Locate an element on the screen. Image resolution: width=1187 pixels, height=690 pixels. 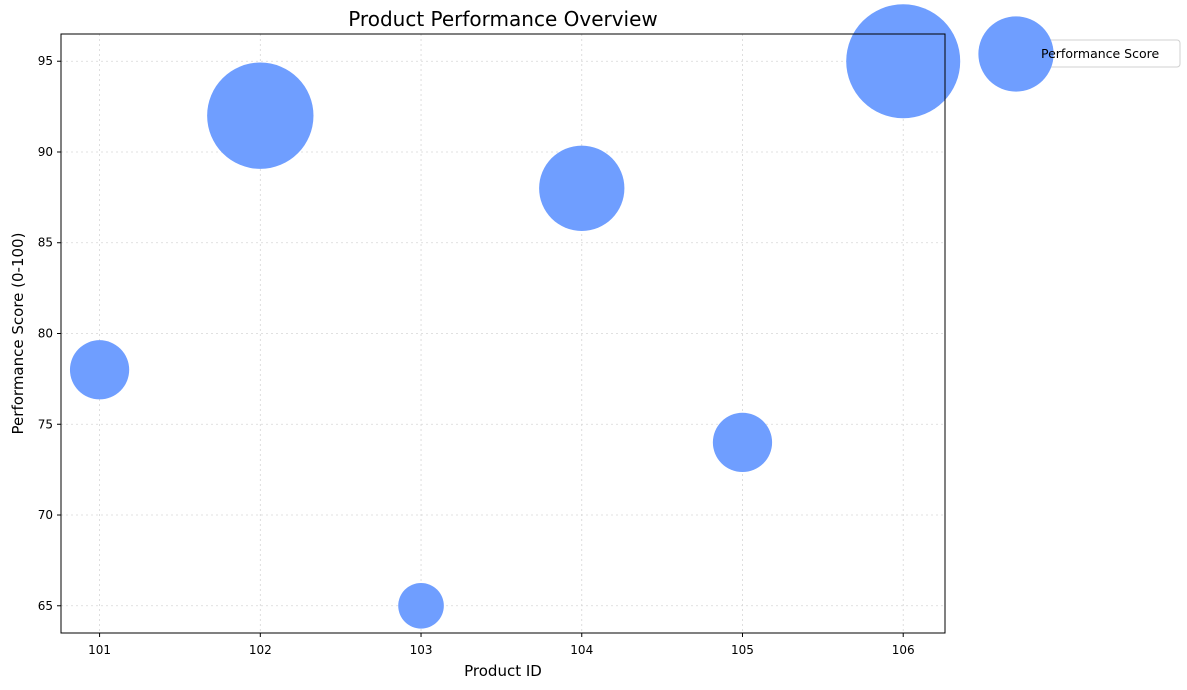
x-tick-label: 101 is located at coordinates (99, 650).